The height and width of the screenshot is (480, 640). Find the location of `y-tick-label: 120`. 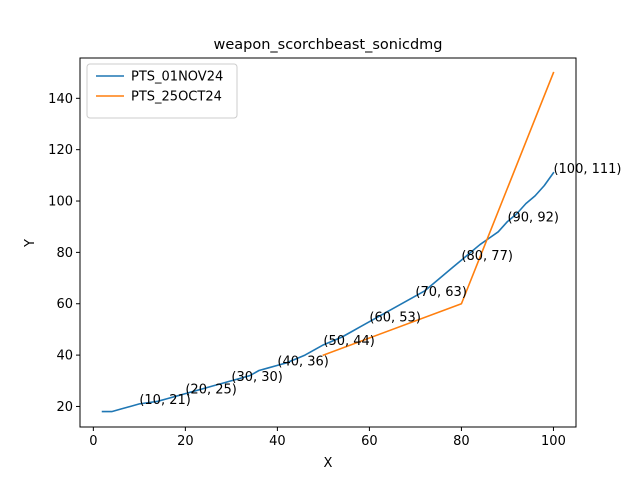

y-tick-label: 120 is located at coordinates (60, 150).